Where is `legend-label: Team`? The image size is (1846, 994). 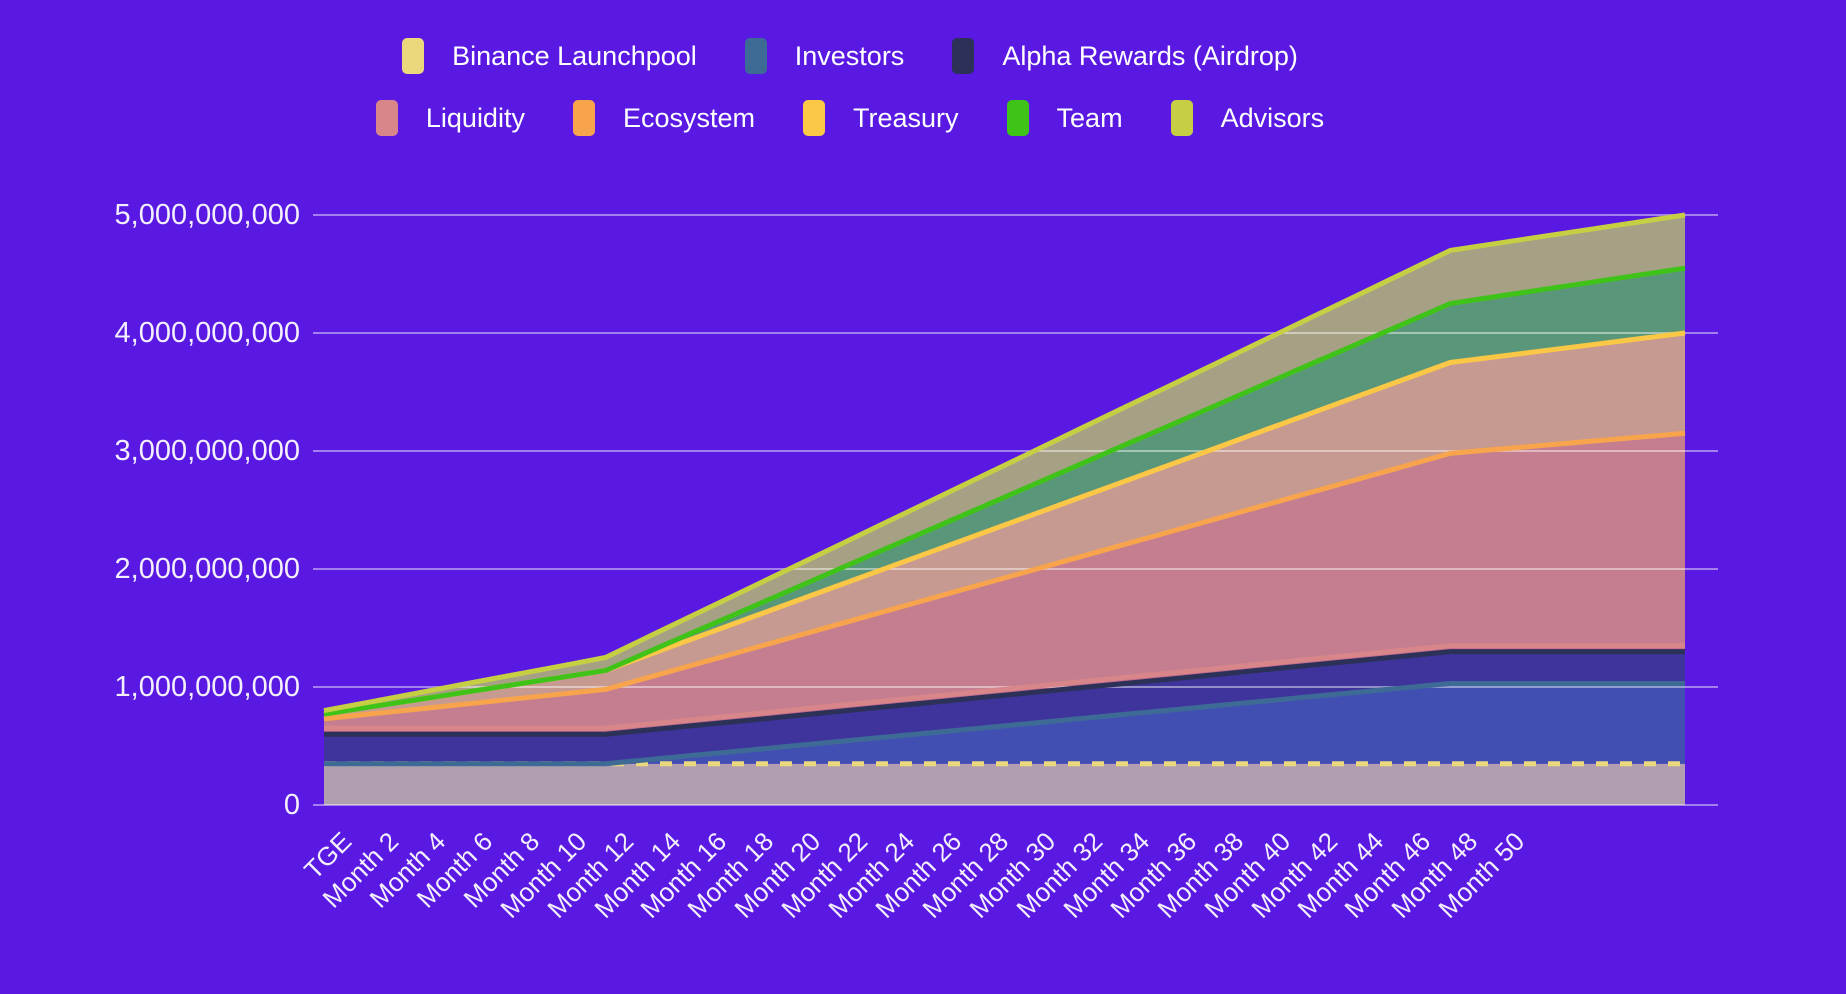
legend-label: Team is located at coordinates (1089, 117).